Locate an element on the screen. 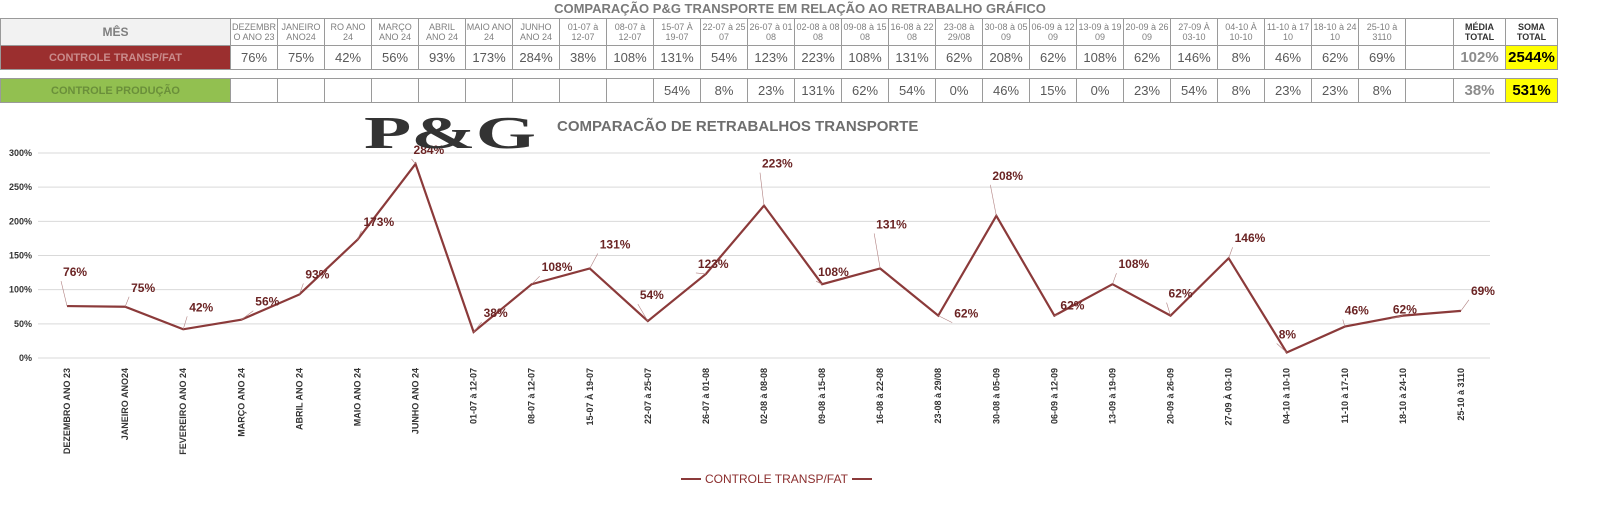 Image resolution: width=1600 pixels, height=515 pixels. column-header: 22-07 à 25 07 is located at coordinates (724, 32).